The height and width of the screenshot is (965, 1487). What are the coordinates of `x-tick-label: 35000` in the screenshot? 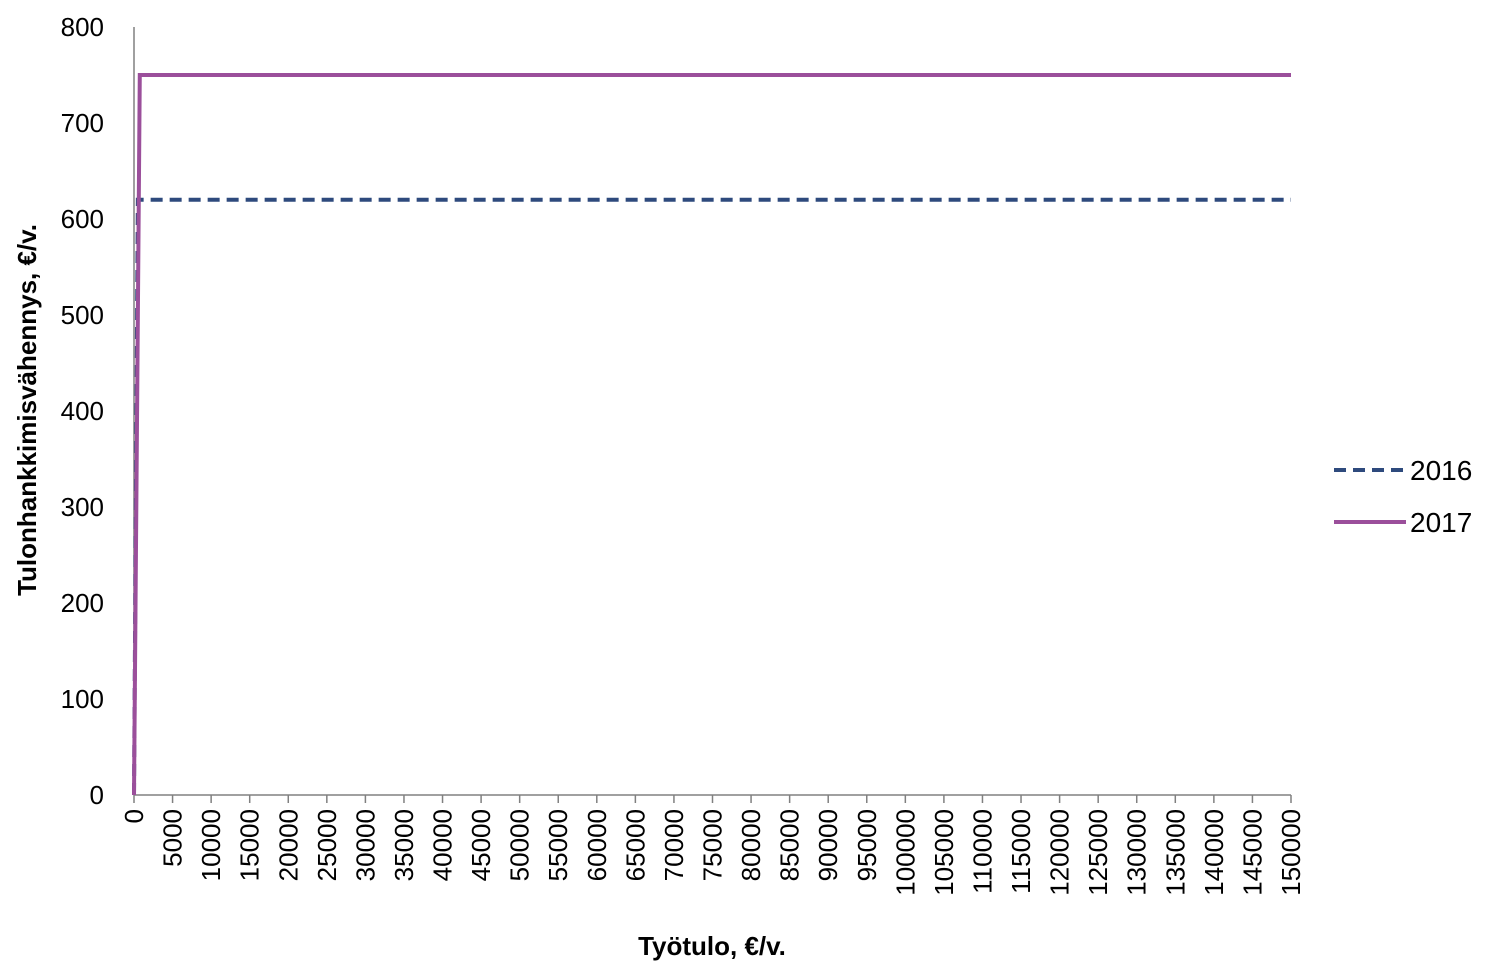 It's located at (404, 845).